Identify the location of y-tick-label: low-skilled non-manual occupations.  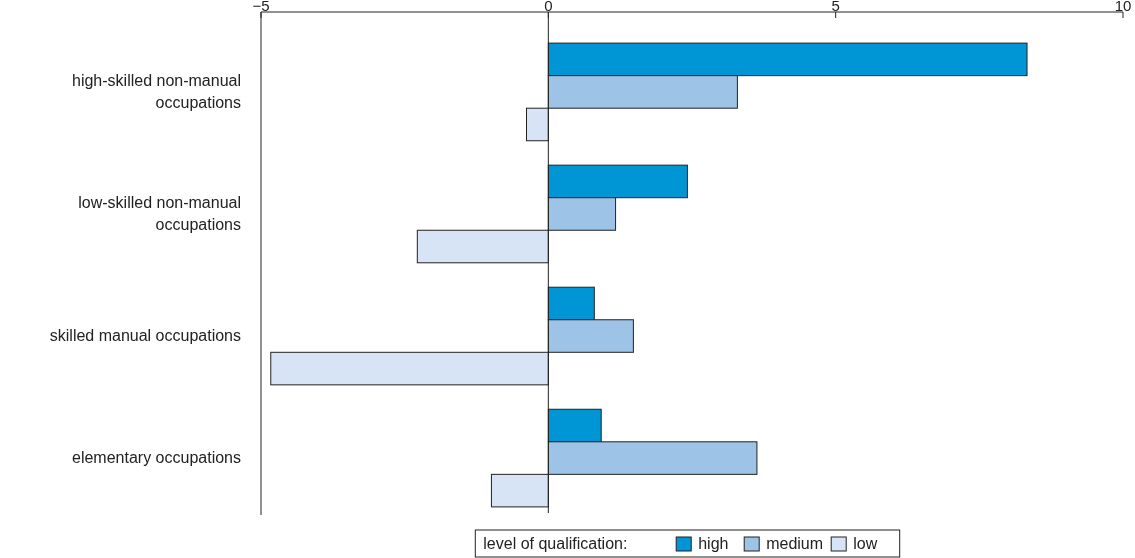
(159, 213).